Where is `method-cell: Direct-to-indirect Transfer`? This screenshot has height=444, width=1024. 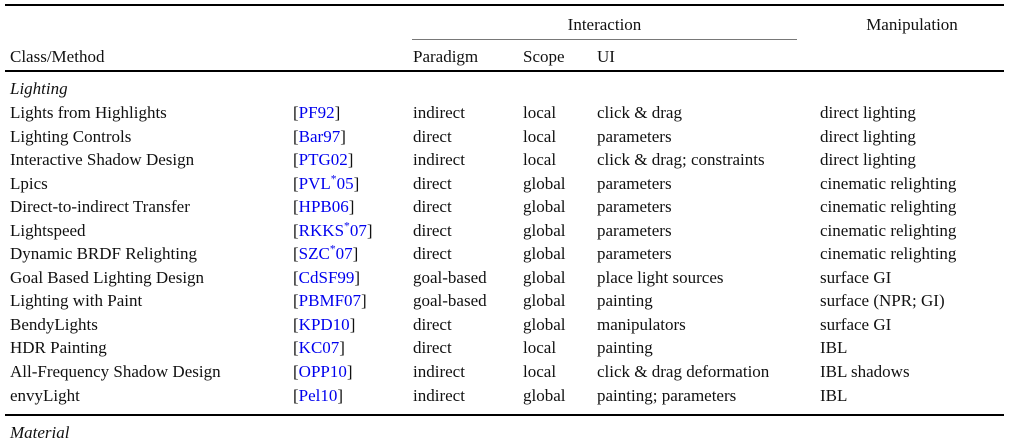
method-cell: Direct-to-indirect Transfer is located at coordinates (100, 207).